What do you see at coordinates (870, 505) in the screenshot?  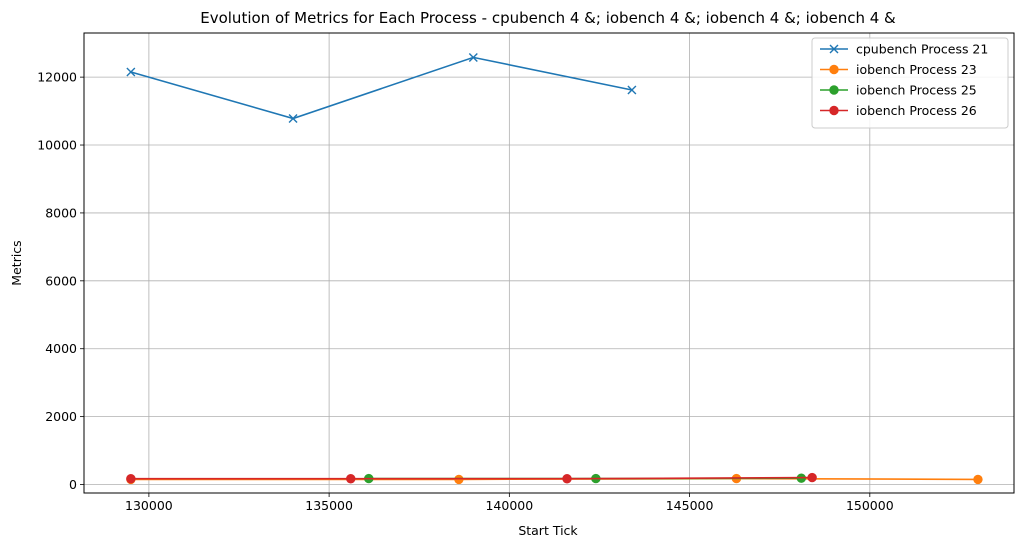 I see `x-tick-label: 150000` at bounding box center [870, 505].